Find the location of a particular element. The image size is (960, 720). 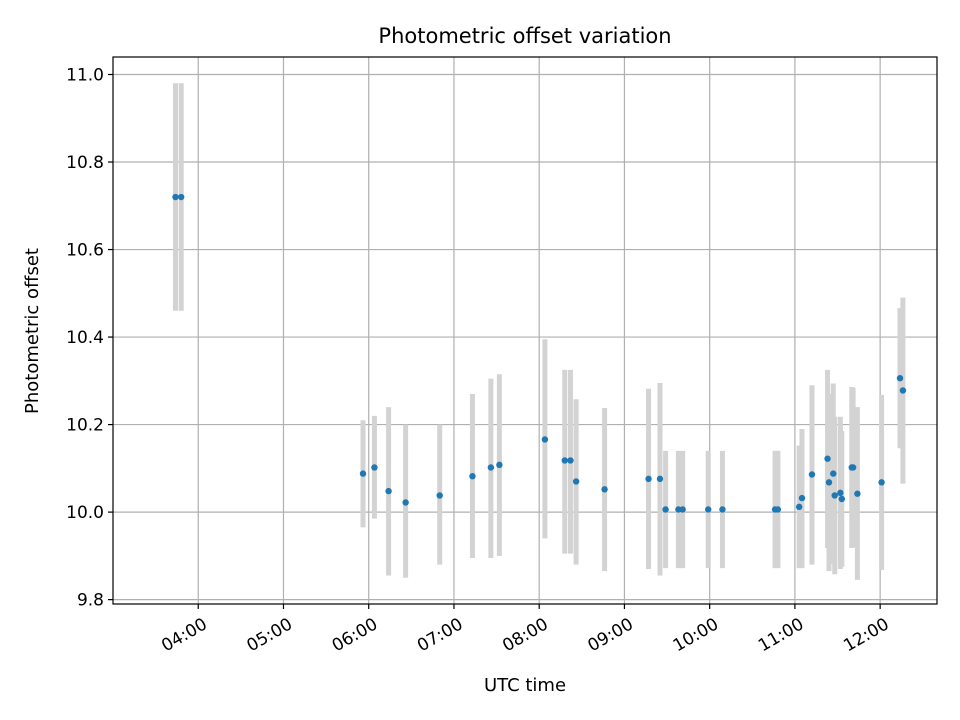

y-tick-label: 11.0 is located at coordinates (85, 76).